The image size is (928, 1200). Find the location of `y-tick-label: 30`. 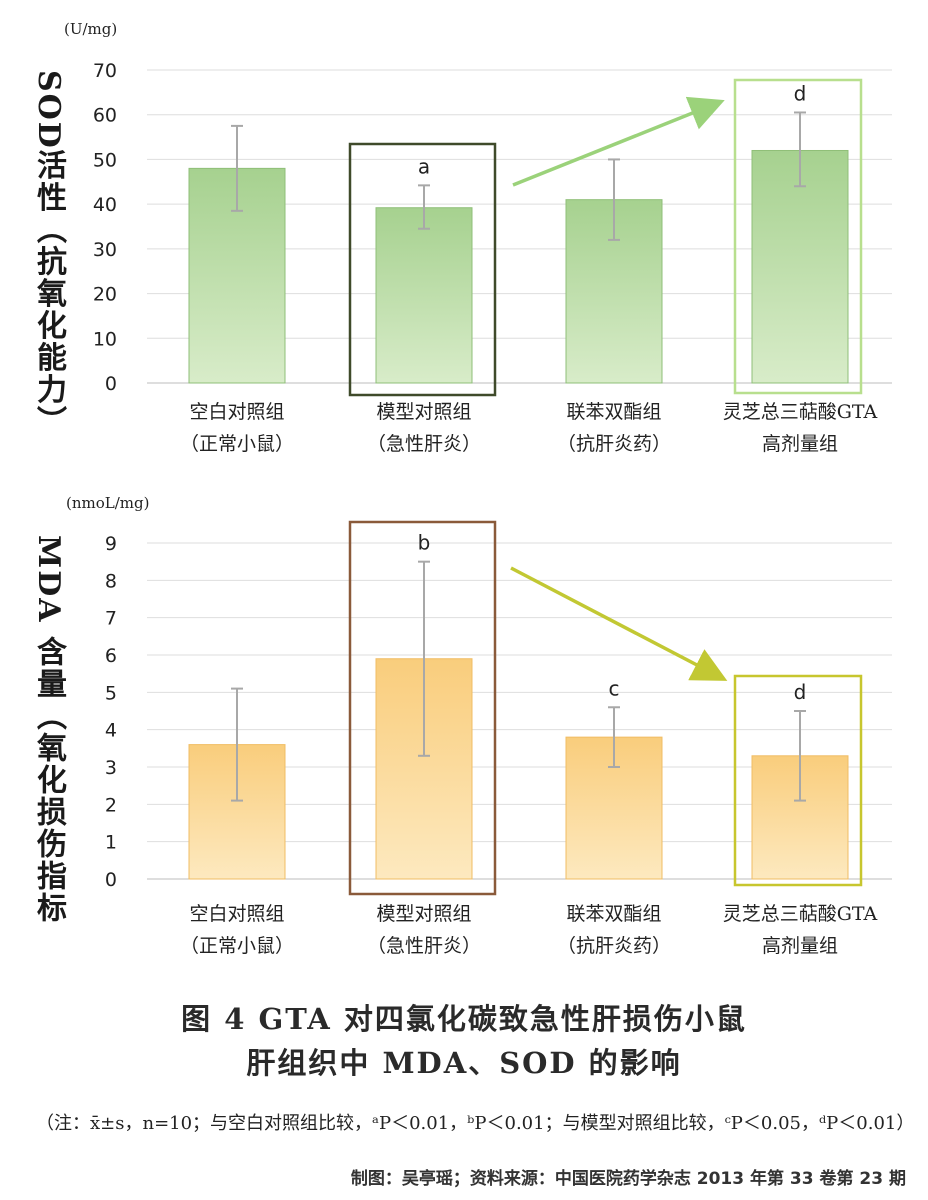

y-tick-label: 30 is located at coordinates (105, 250).